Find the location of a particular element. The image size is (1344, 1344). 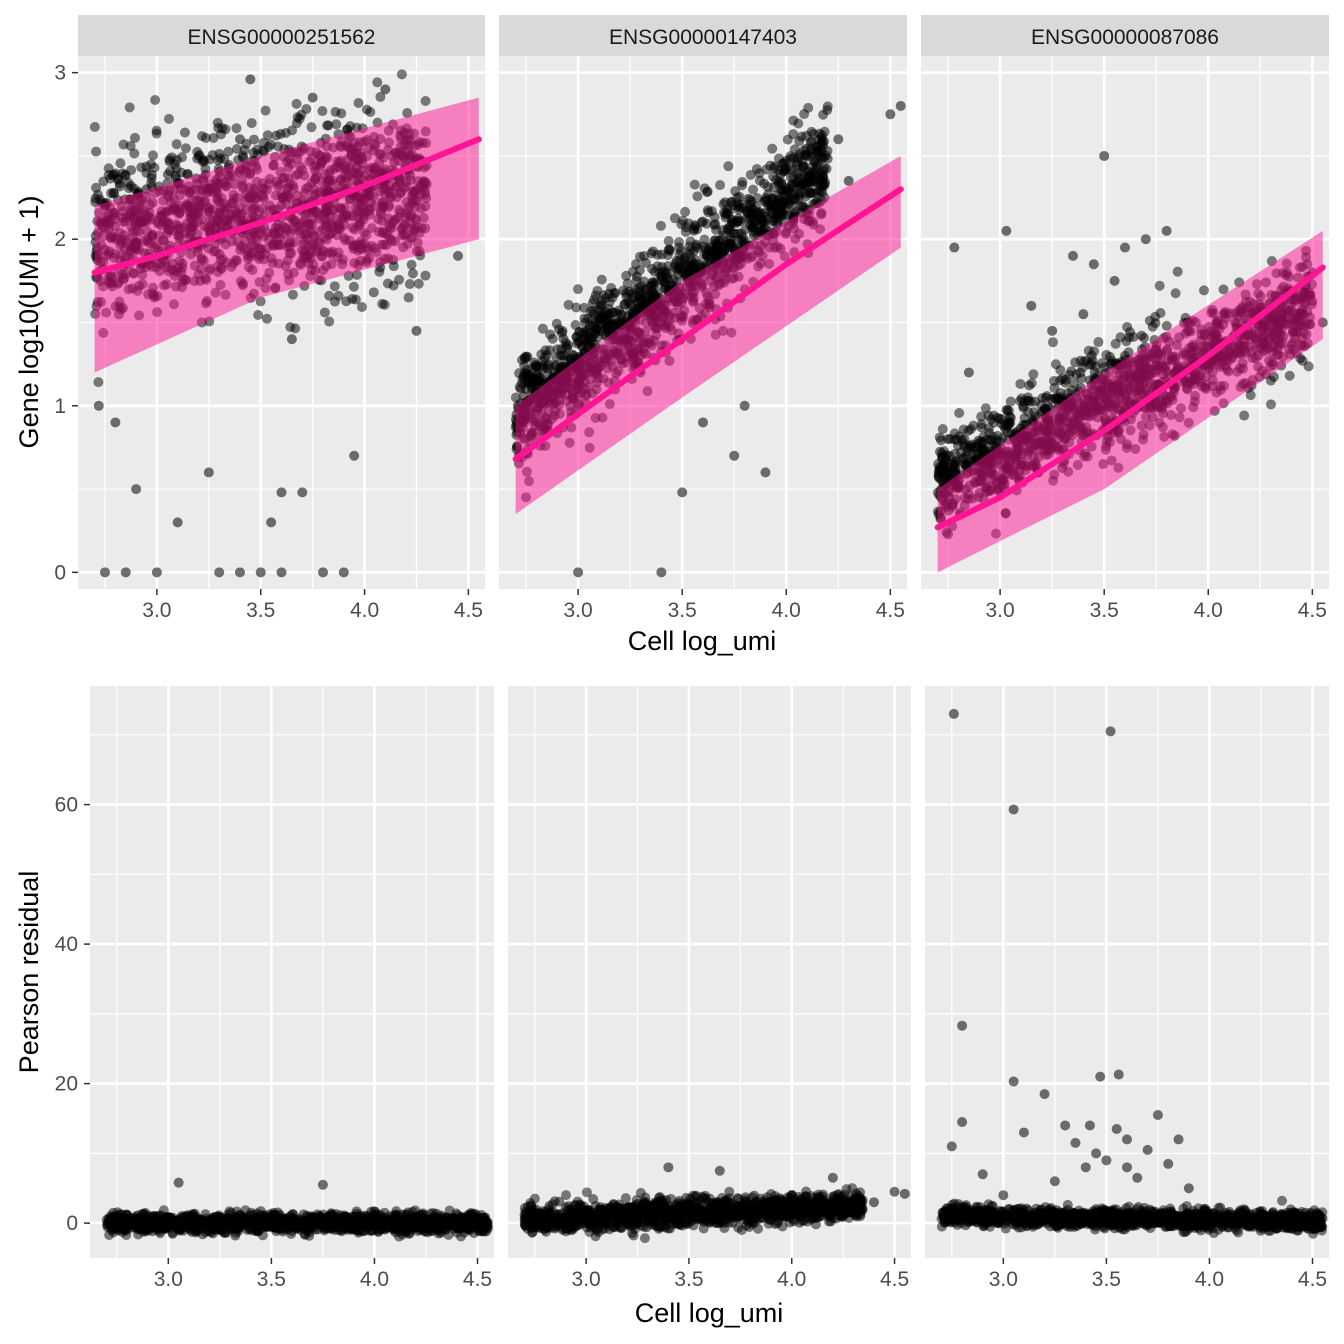

plot-area is located at coordinates (1130, 361).